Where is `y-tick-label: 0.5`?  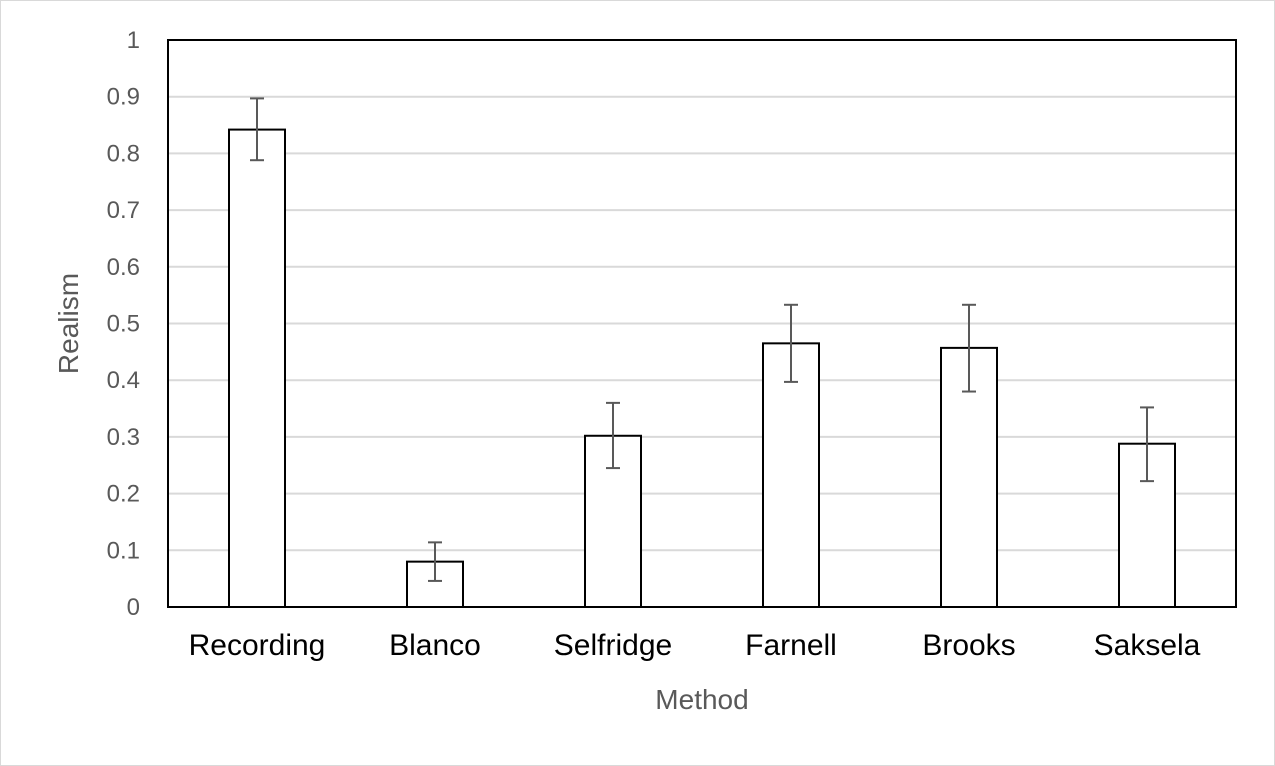
y-tick-label: 0.5 is located at coordinates (123, 324).